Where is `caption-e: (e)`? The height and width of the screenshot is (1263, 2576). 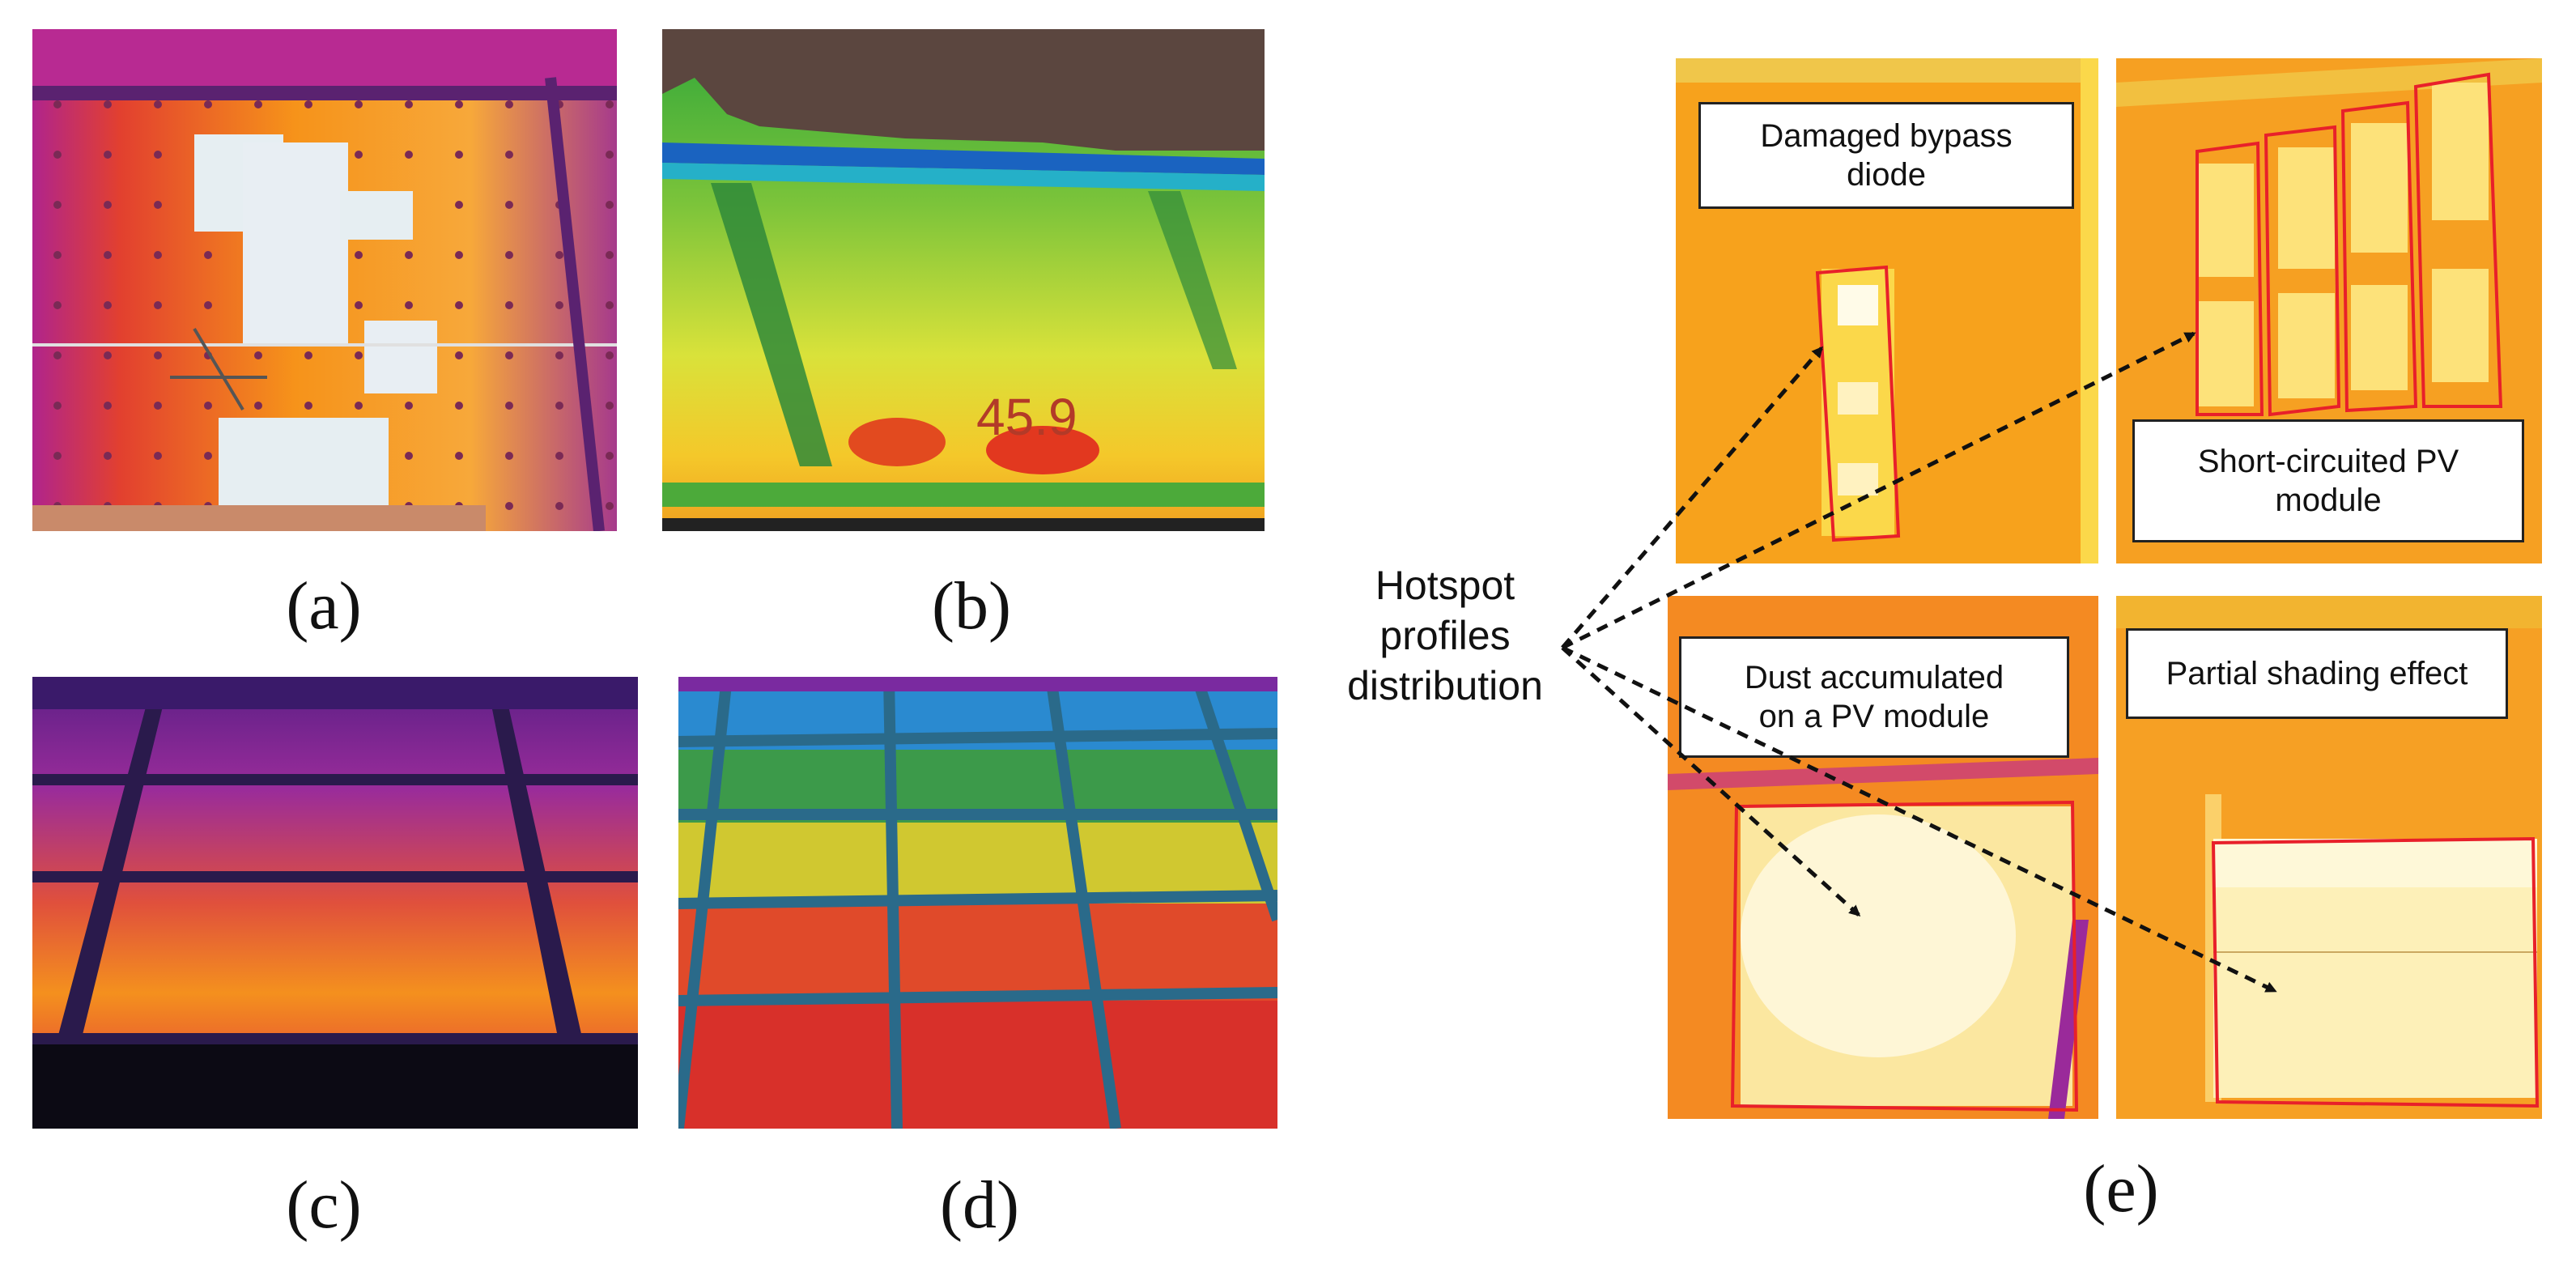
caption-e: (e) is located at coordinates (2121, 1189).